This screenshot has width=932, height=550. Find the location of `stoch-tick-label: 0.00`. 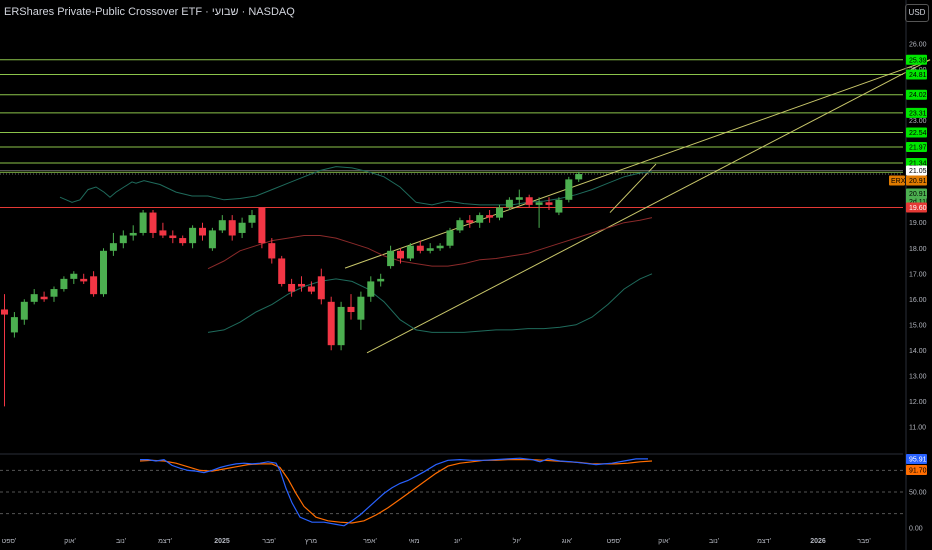

stoch-tick-label: 0.00 is located at coordinates (916, 529).